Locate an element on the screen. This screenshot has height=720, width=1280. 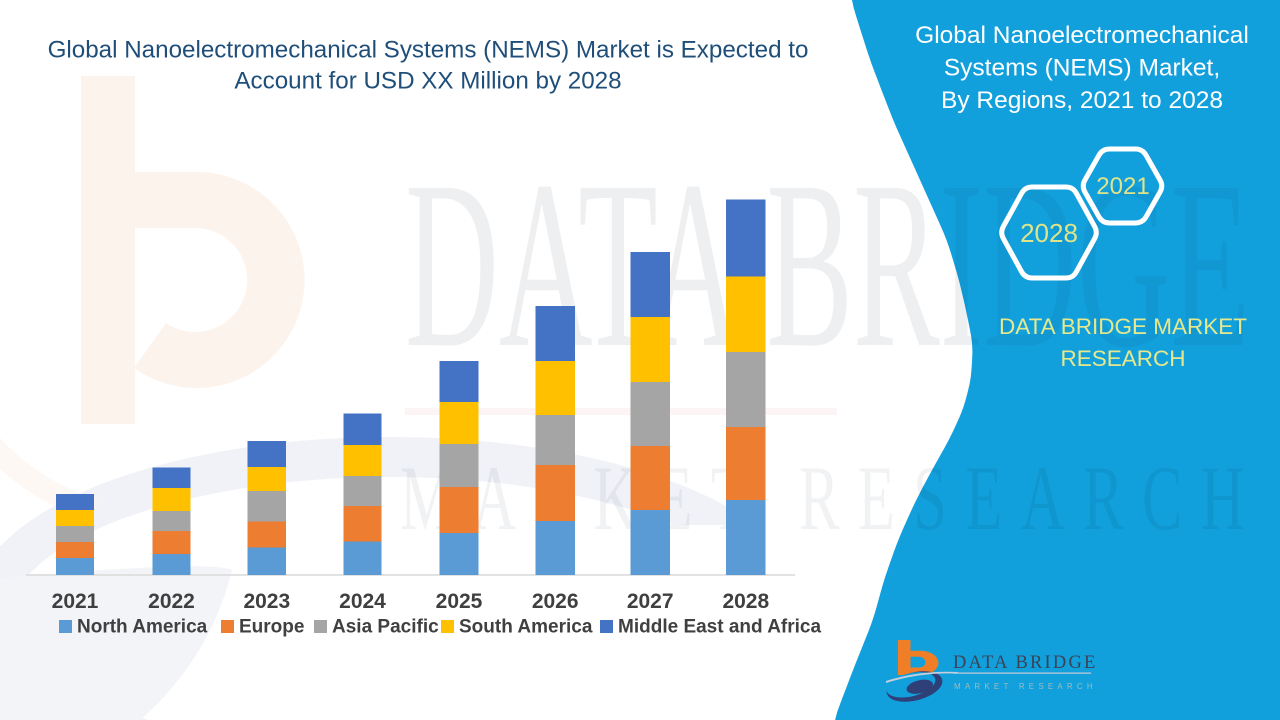
svg-text: Systems (NEMS) Market, is located at coordinates (1082, 68).